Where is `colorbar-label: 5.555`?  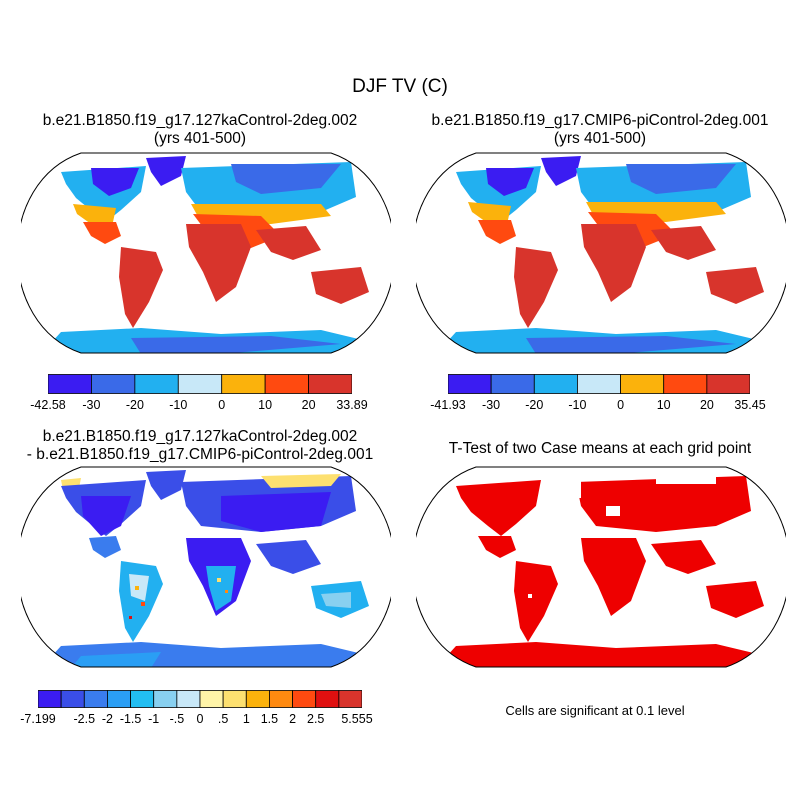 colorbar-label: 5.555 is located at coordinates (357, 719).